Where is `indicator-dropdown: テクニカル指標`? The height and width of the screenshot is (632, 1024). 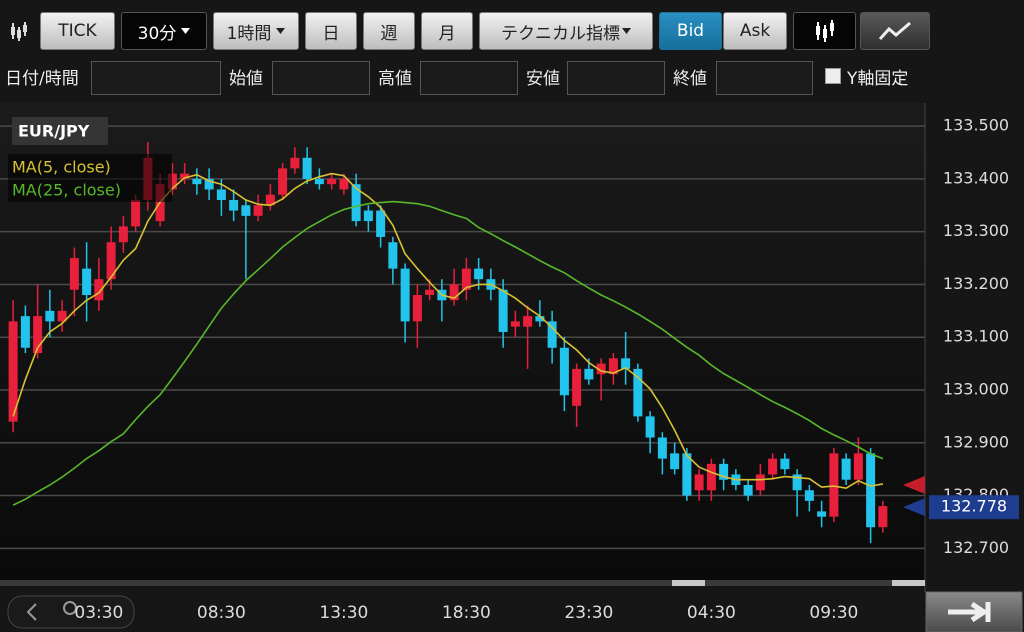 indicator-dropdown: テクニカル指標 is located at coordinates (566, 31).